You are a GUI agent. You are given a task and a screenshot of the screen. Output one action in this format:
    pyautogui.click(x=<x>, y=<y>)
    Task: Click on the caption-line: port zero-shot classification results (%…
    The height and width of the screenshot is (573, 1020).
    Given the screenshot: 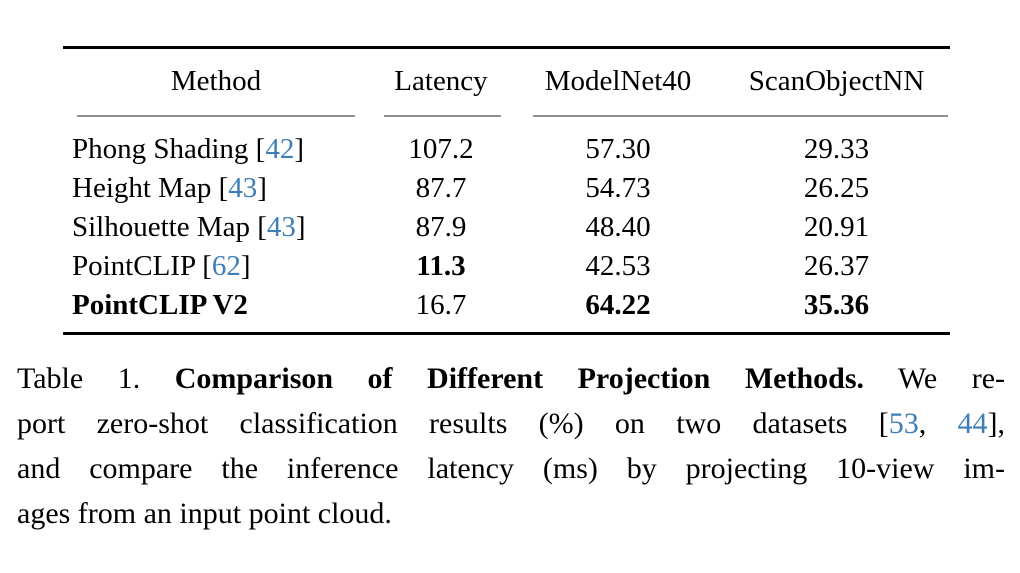 What is the action you would take?
    pyautogui.click(x=511, y=423)
    